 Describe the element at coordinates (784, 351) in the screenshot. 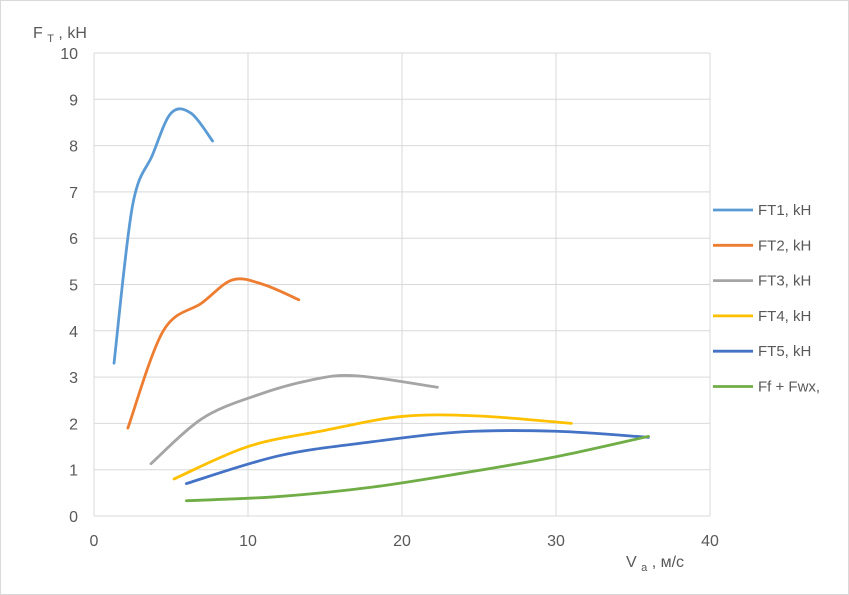

I see `legend-label: FT5, kH` at that location.